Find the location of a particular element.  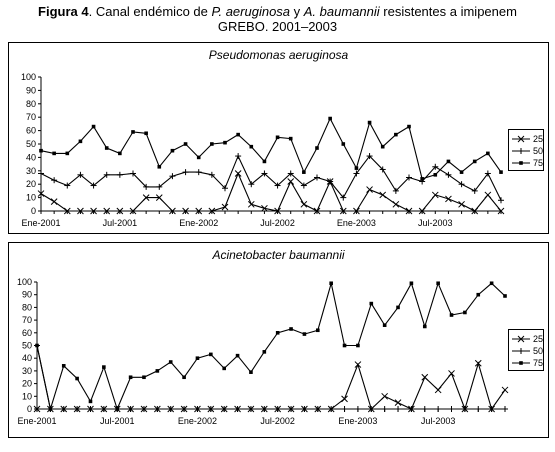

caption-text-a: . Canal endémico de is located at coordinates (150, 11).